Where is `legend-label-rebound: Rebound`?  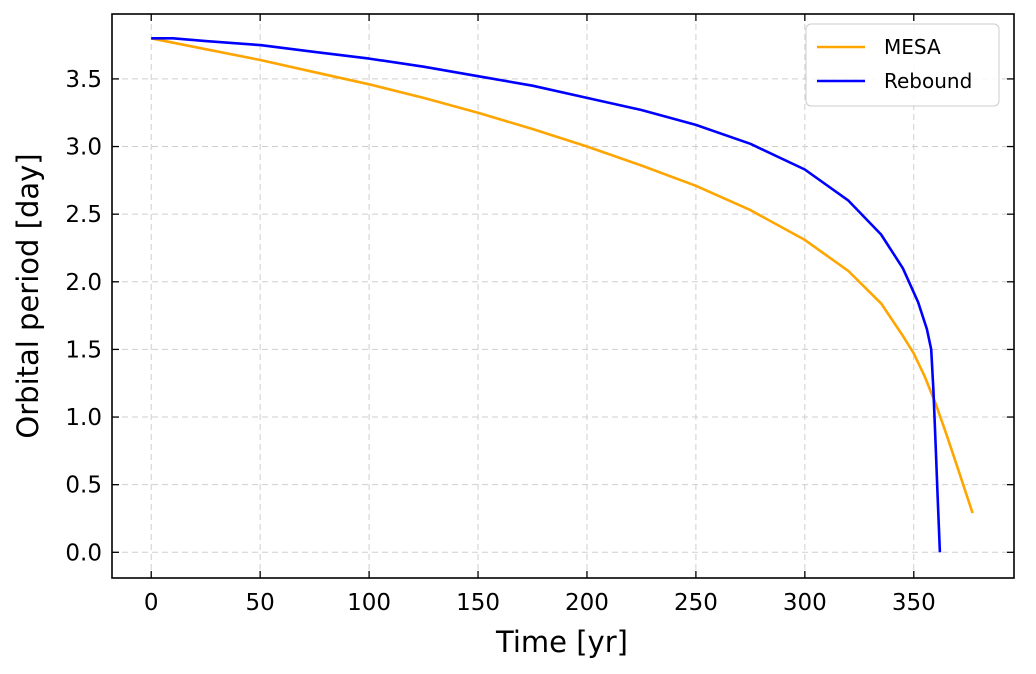
legend-label-rebound: Rebound is located at coordinates (928, 81).